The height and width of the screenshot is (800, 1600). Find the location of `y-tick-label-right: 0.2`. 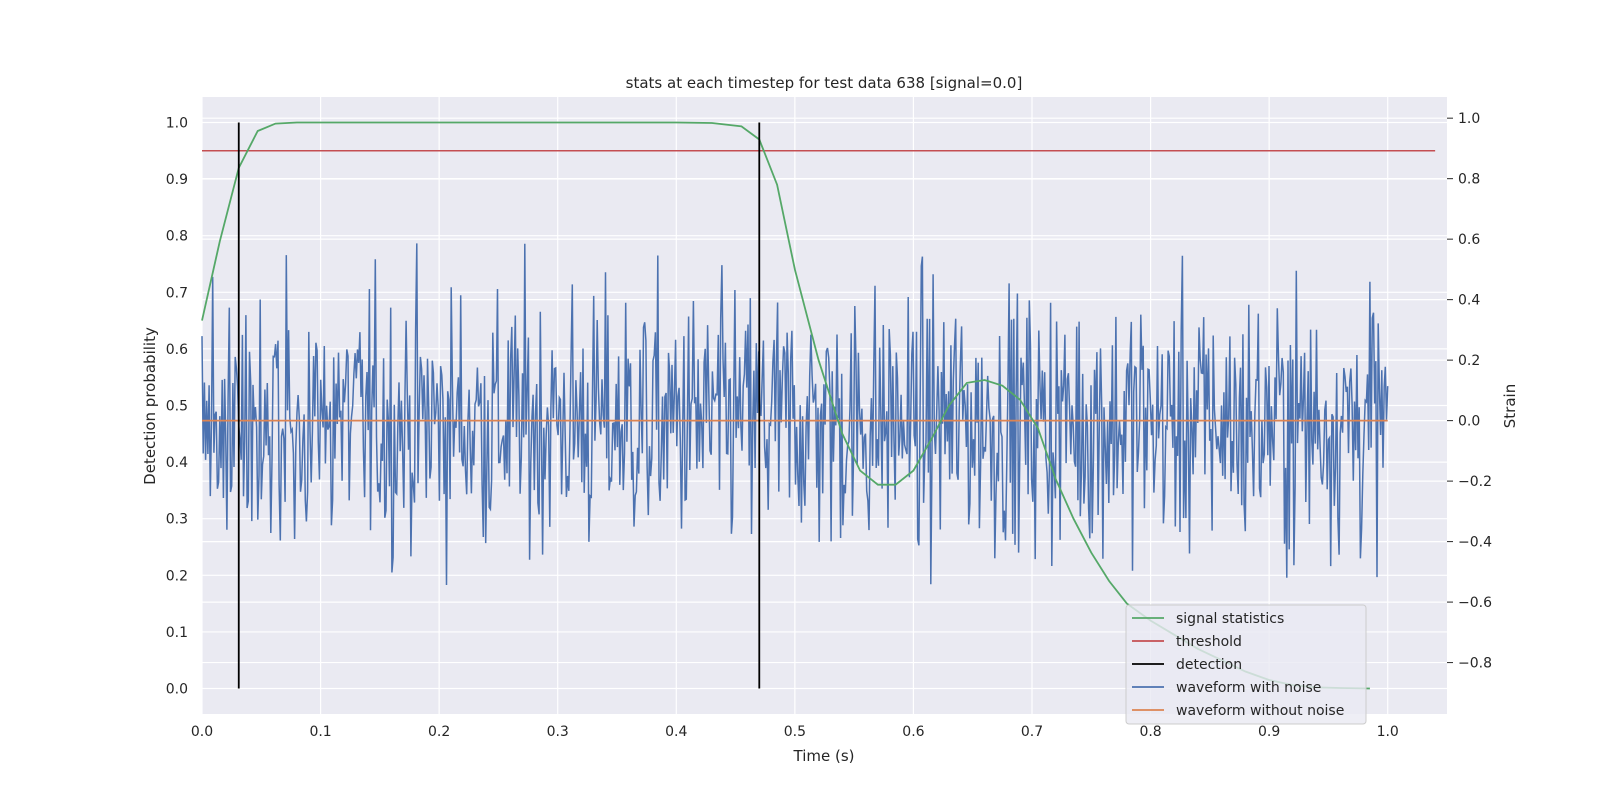

y-tick-label-right: 0.2 is located at coordinates (1469, 361).